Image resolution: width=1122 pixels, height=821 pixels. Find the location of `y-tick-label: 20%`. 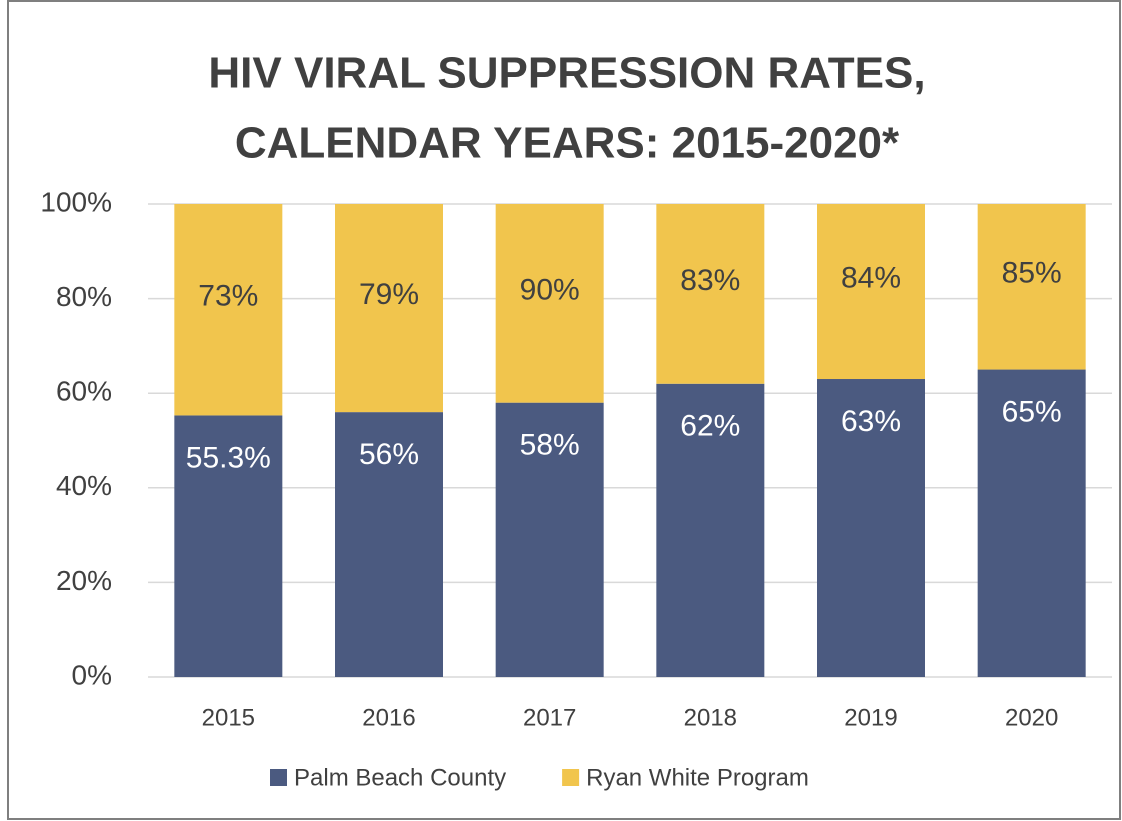

y-tick-label: 20% is located at coordinates (84, 580).